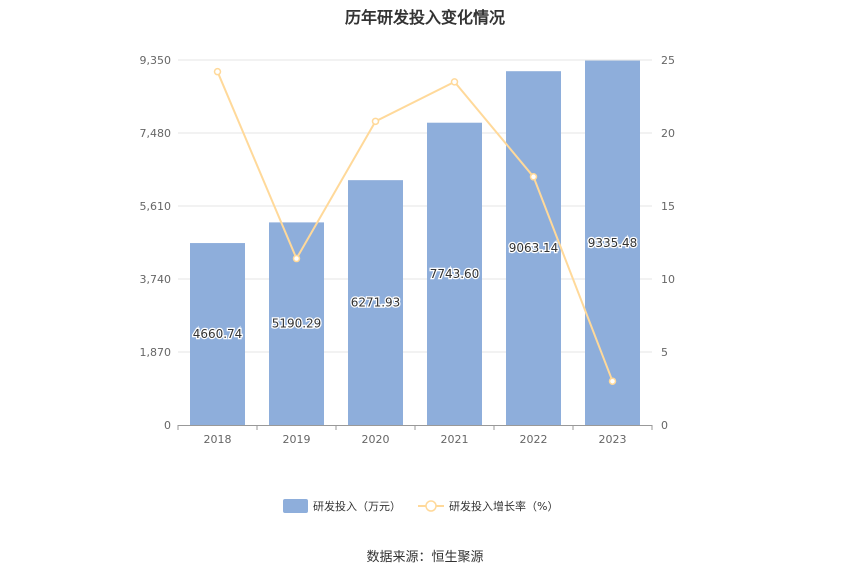 Image resolution: width=850 pixels, height=575 pixels. Describe the element at coordinates (454, 82) in the screenshot. I see `growth-rate-point-2021` at that location.